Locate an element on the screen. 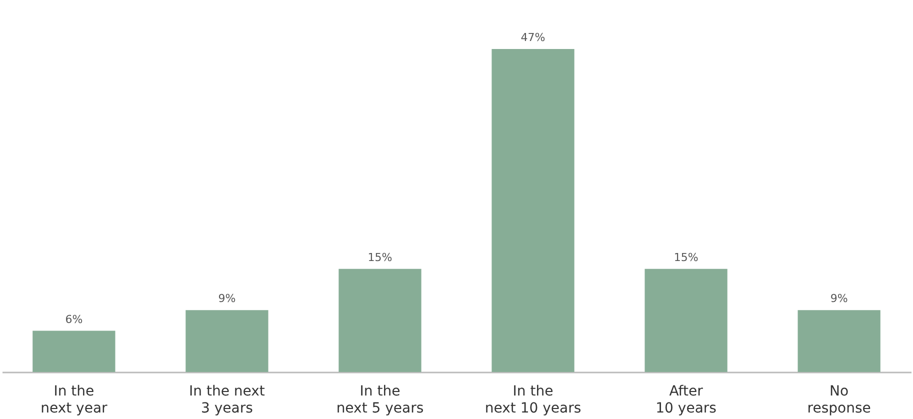 The image size is (913, 419). data-label: 47% is located at coordinates (533, 37).